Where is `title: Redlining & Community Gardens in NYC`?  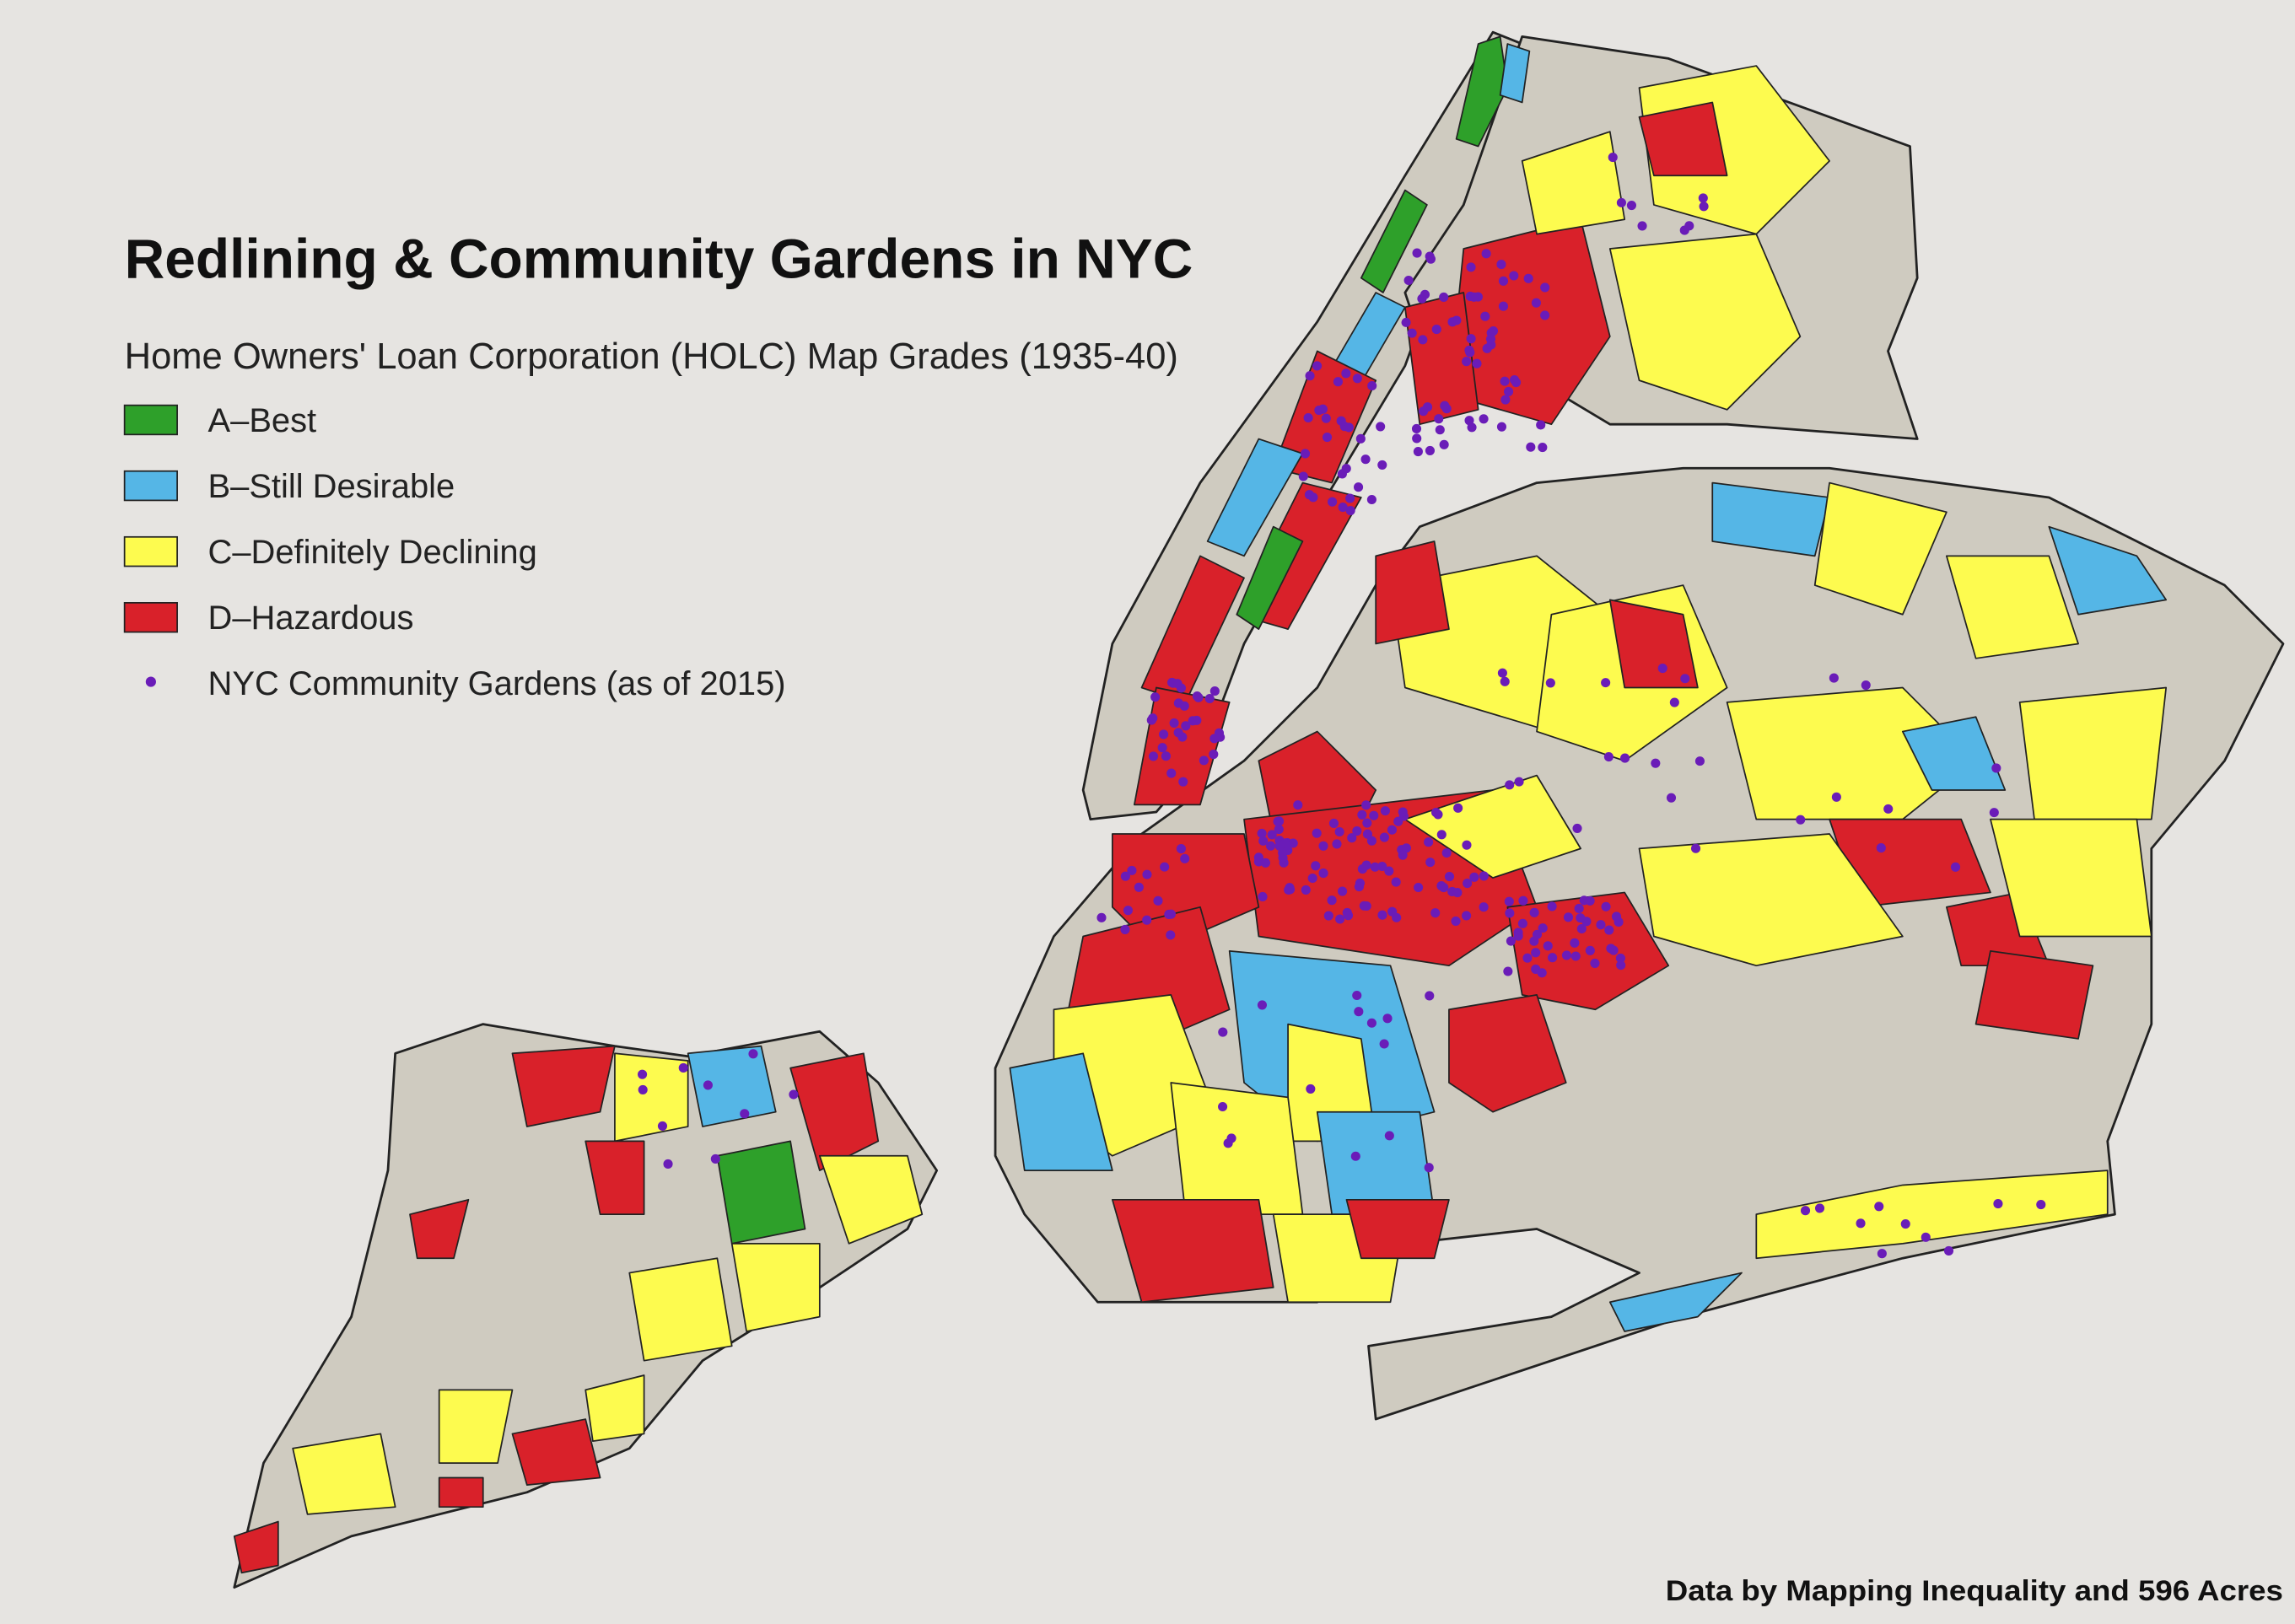
title: Redlining & Community Gardens in NYC is located at coordinates (659, 259).